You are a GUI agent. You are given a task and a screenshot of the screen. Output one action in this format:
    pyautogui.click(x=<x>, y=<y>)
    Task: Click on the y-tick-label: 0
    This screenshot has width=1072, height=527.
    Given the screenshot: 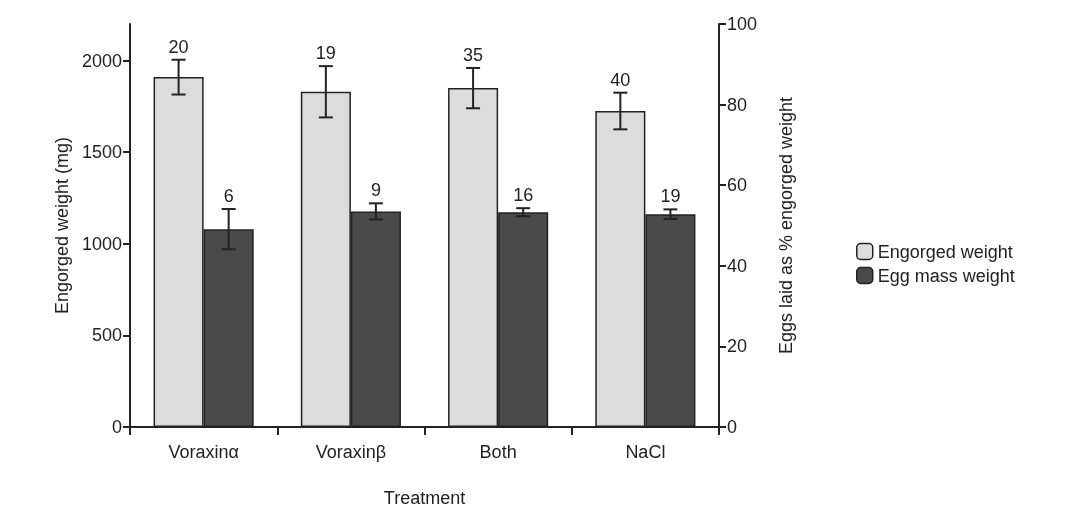 What is the action you would take?
    pyautogui.click(x=116, y=427)
    